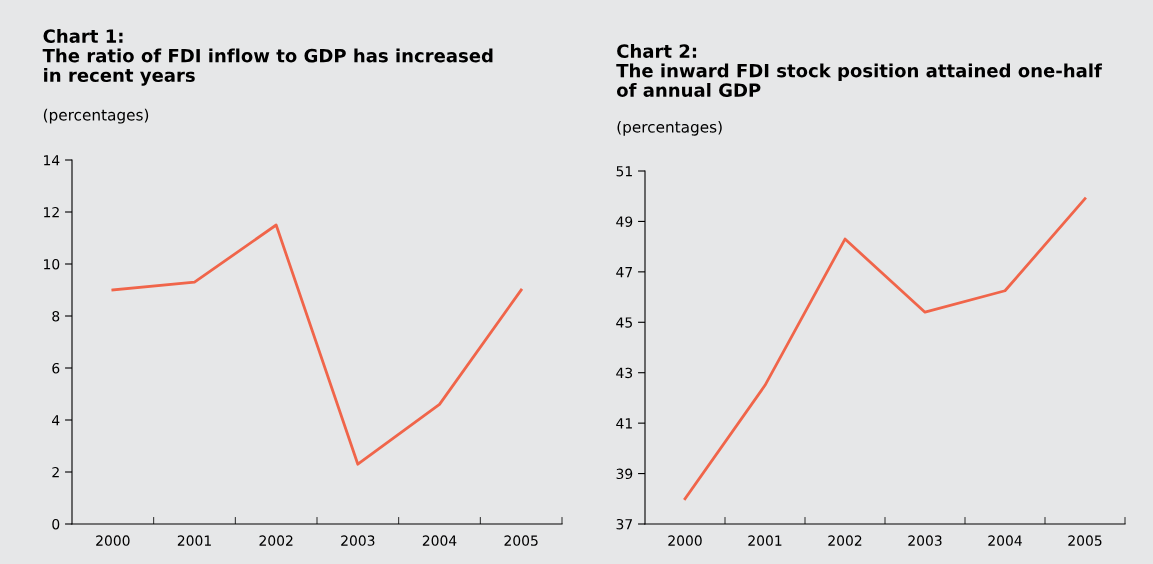 Image resolution: width=1153 pixels, height=564 pixels. What do you see at coordinates (624, 423) in the screenshot?
I see `y-tick-label: 41` at bounding box center [624, 423].